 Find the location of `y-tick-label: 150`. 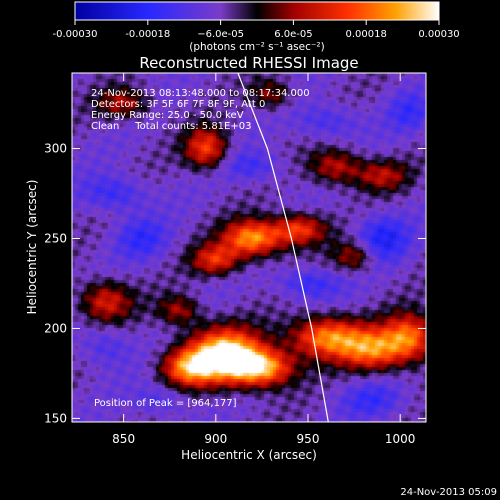

y-tick-label: 150 is located at coordinates (55, 418).